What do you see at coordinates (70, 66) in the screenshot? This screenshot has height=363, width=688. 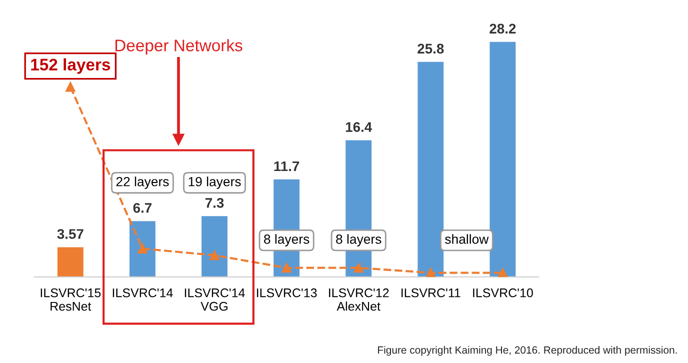 I see `annotation: 152 layers` at bounding box center [70, 66].